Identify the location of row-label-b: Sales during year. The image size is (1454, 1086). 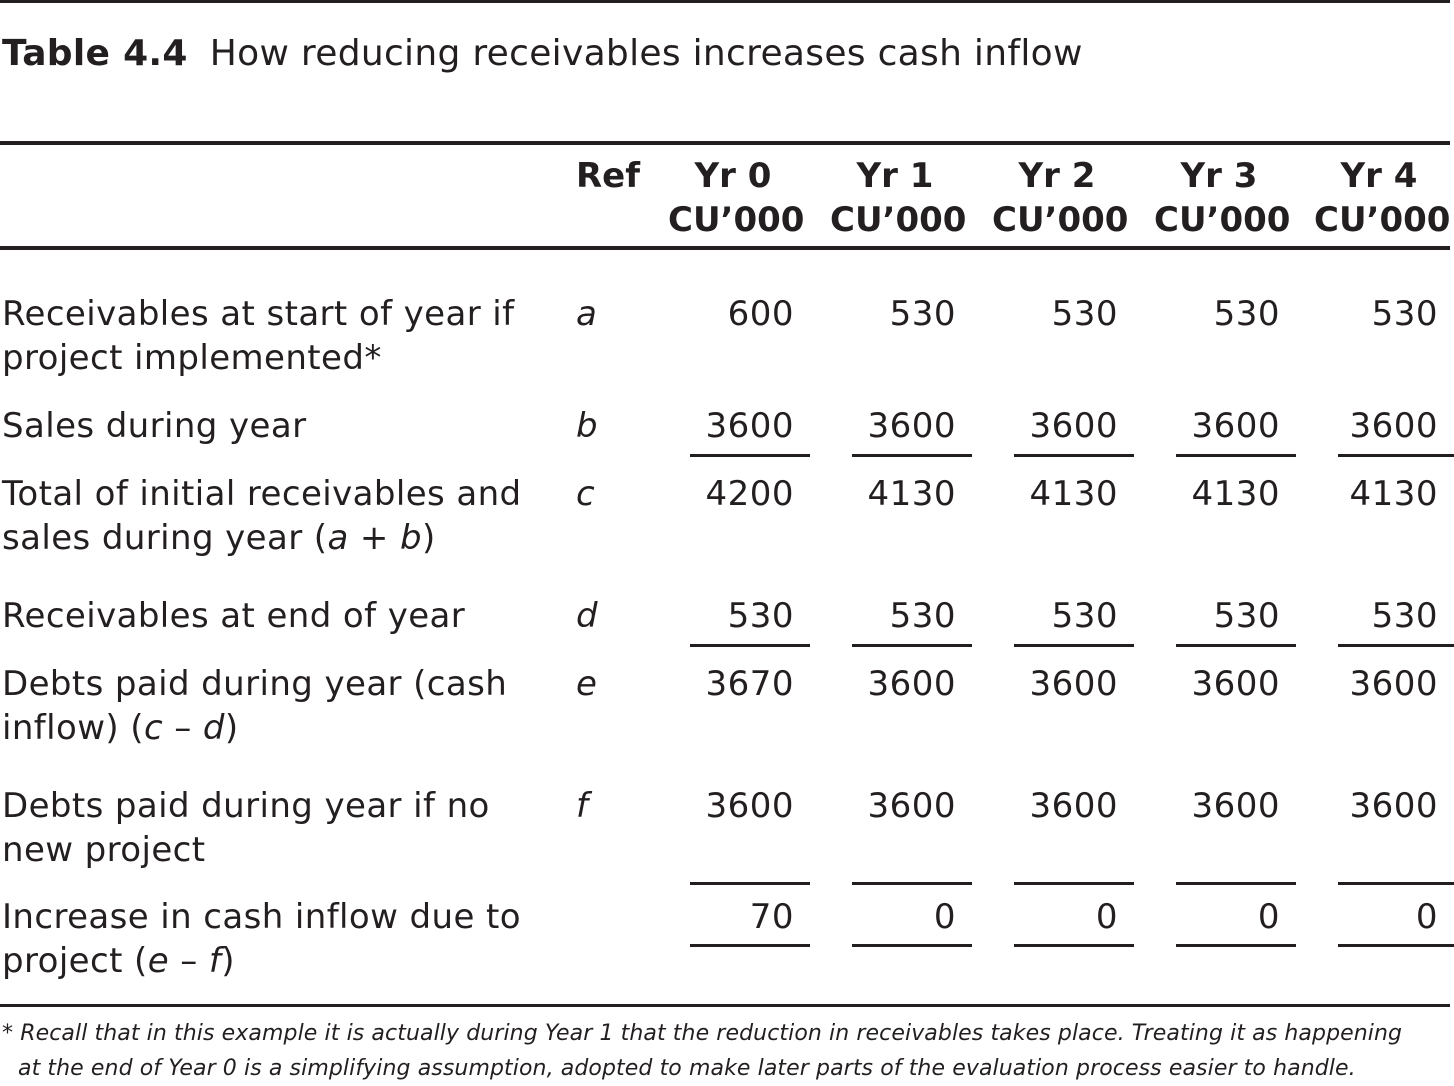
(154, 426).